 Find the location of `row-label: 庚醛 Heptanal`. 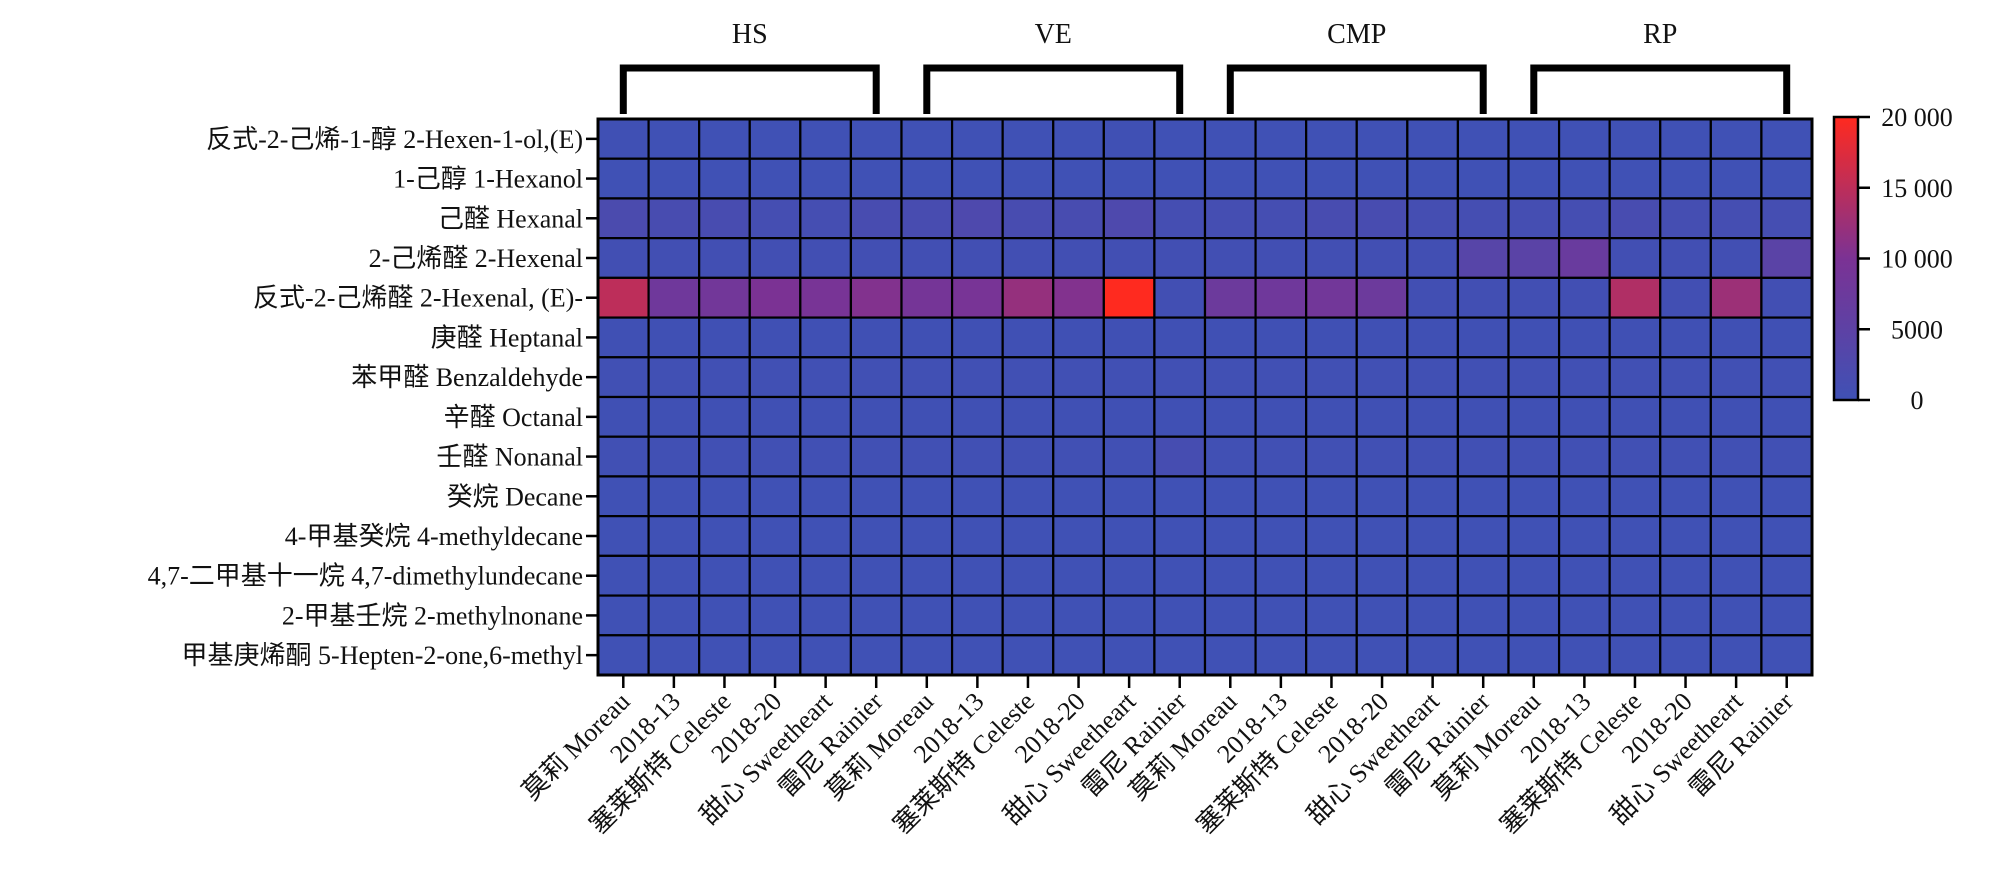

row-label: 庚醛 Heptanal is located at coordinates (507, 337).